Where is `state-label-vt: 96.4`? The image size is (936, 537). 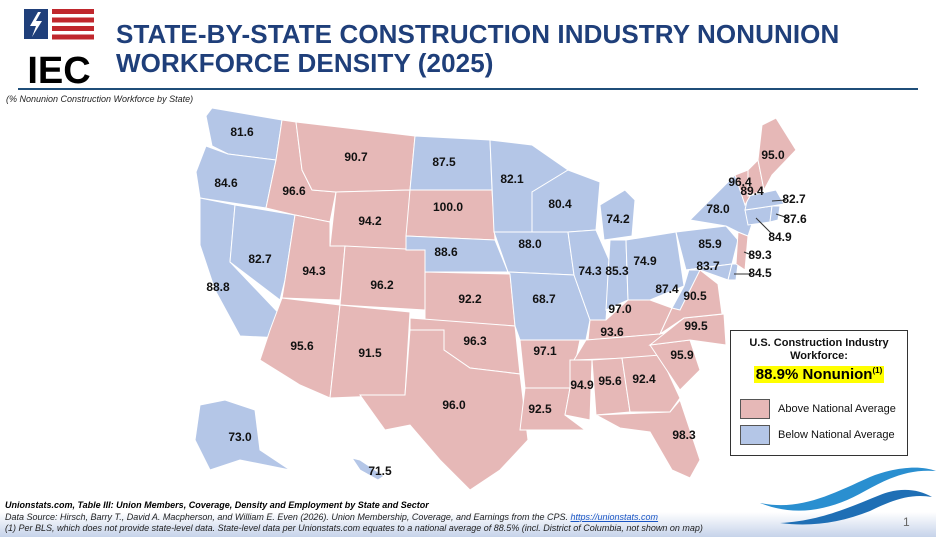 state-label-vt: 96.4 is located at coordinates (740, 182).